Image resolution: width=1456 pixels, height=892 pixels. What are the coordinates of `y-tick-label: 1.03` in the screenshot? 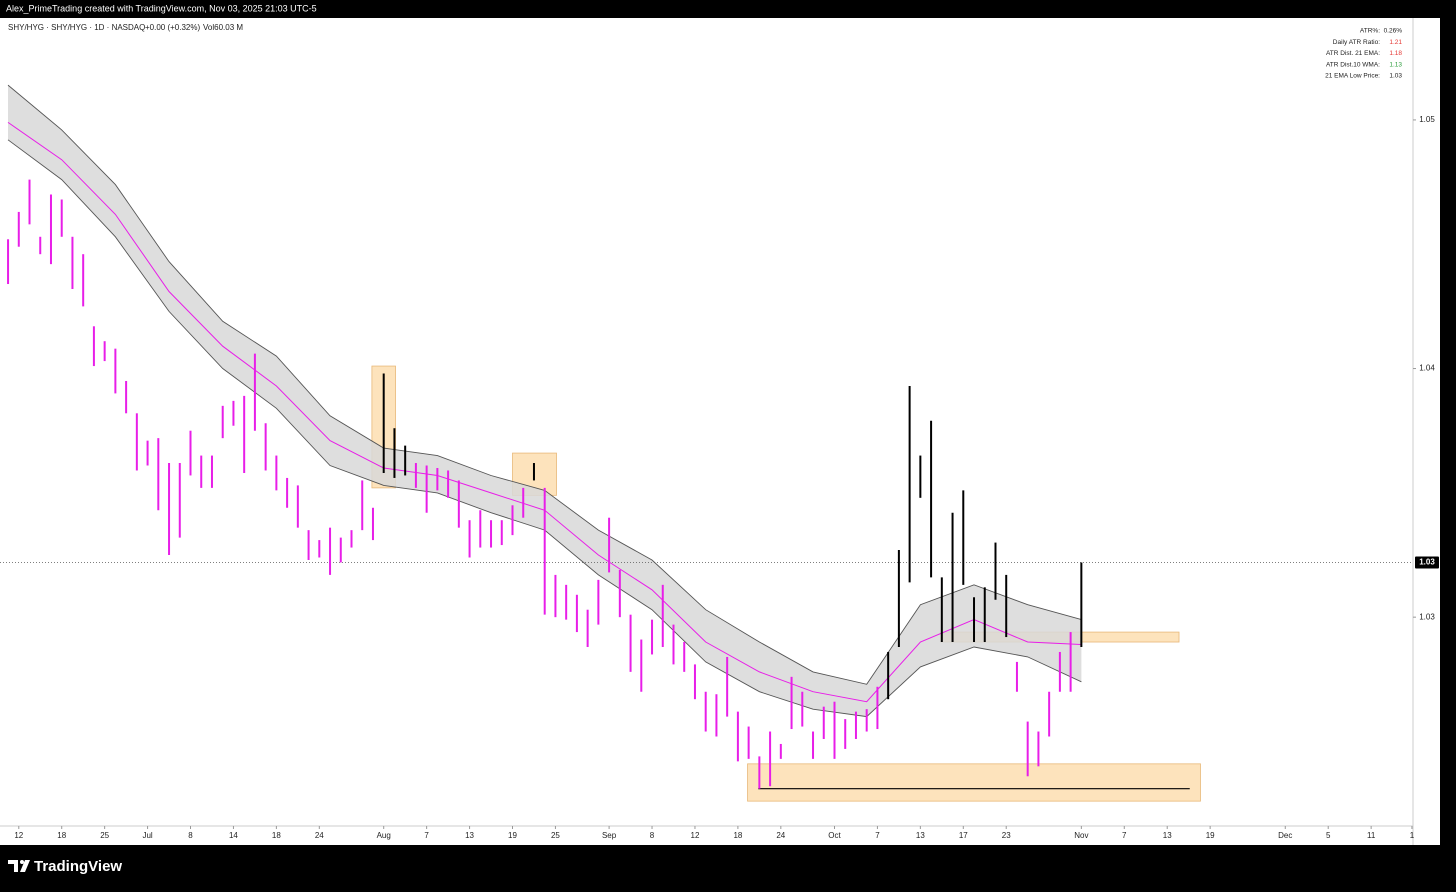 It's located at (1427, 616).